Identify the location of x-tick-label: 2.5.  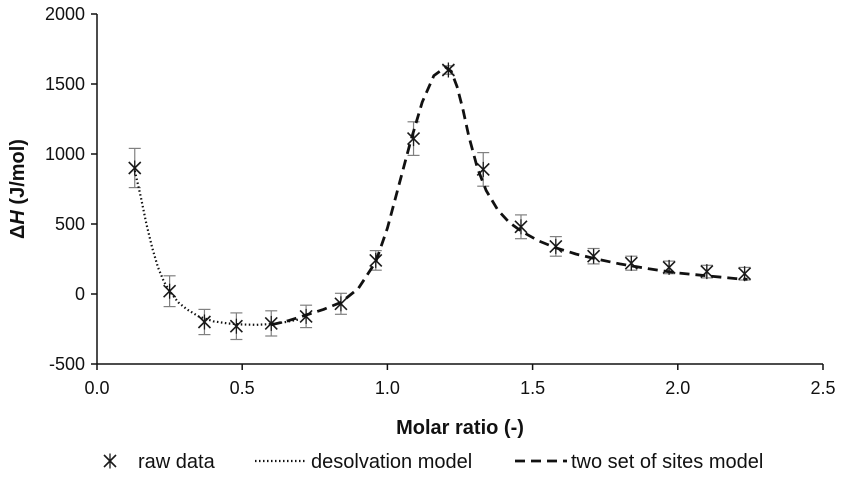
(822, 388).